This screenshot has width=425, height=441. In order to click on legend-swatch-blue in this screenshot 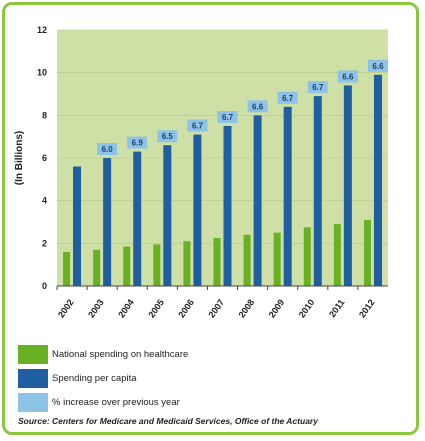, I will do `click(33, 378)`.